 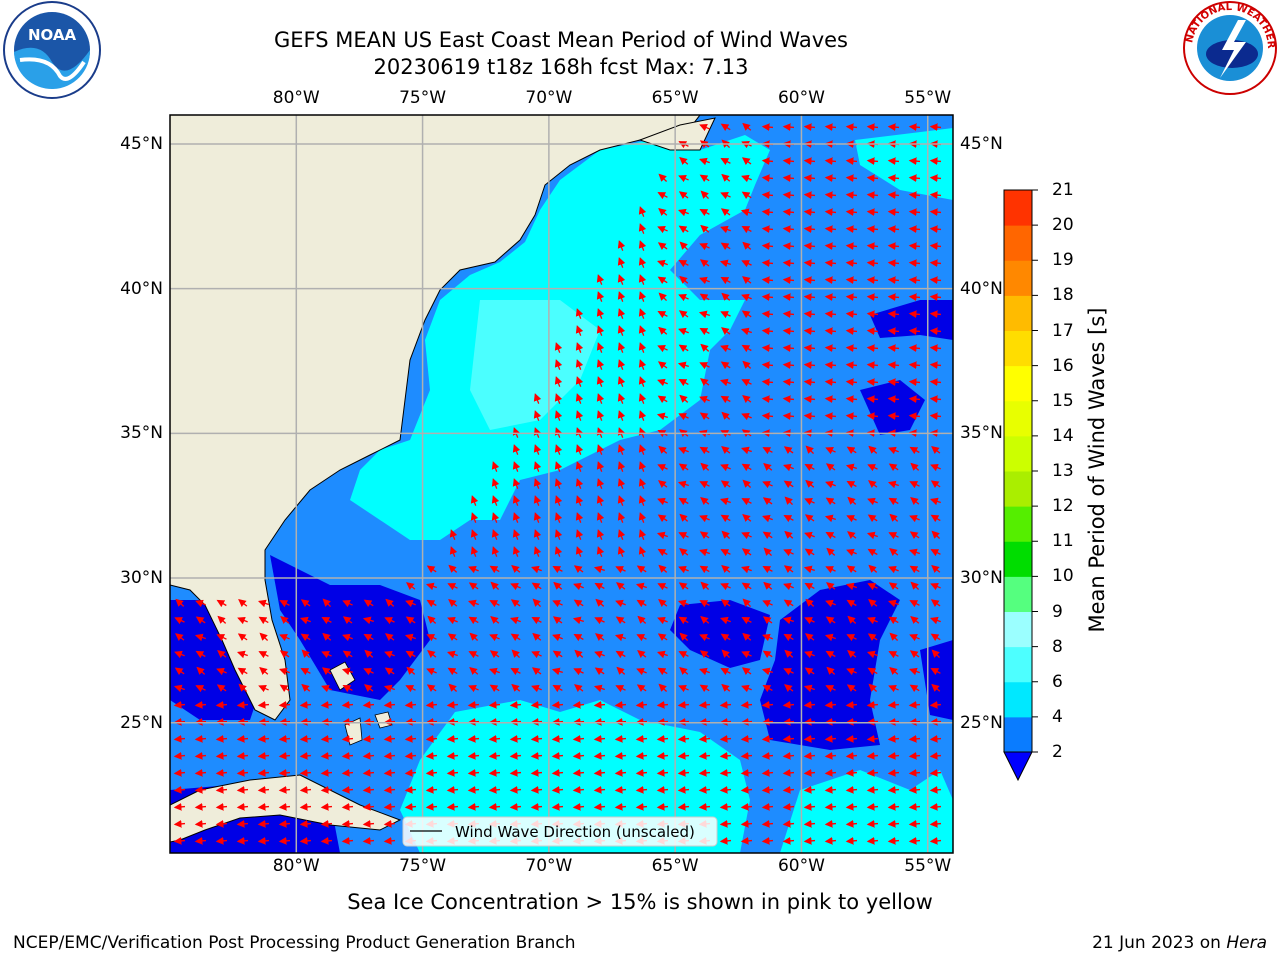 I want to click on colorbar-extend, so click(x=1018, y=766).